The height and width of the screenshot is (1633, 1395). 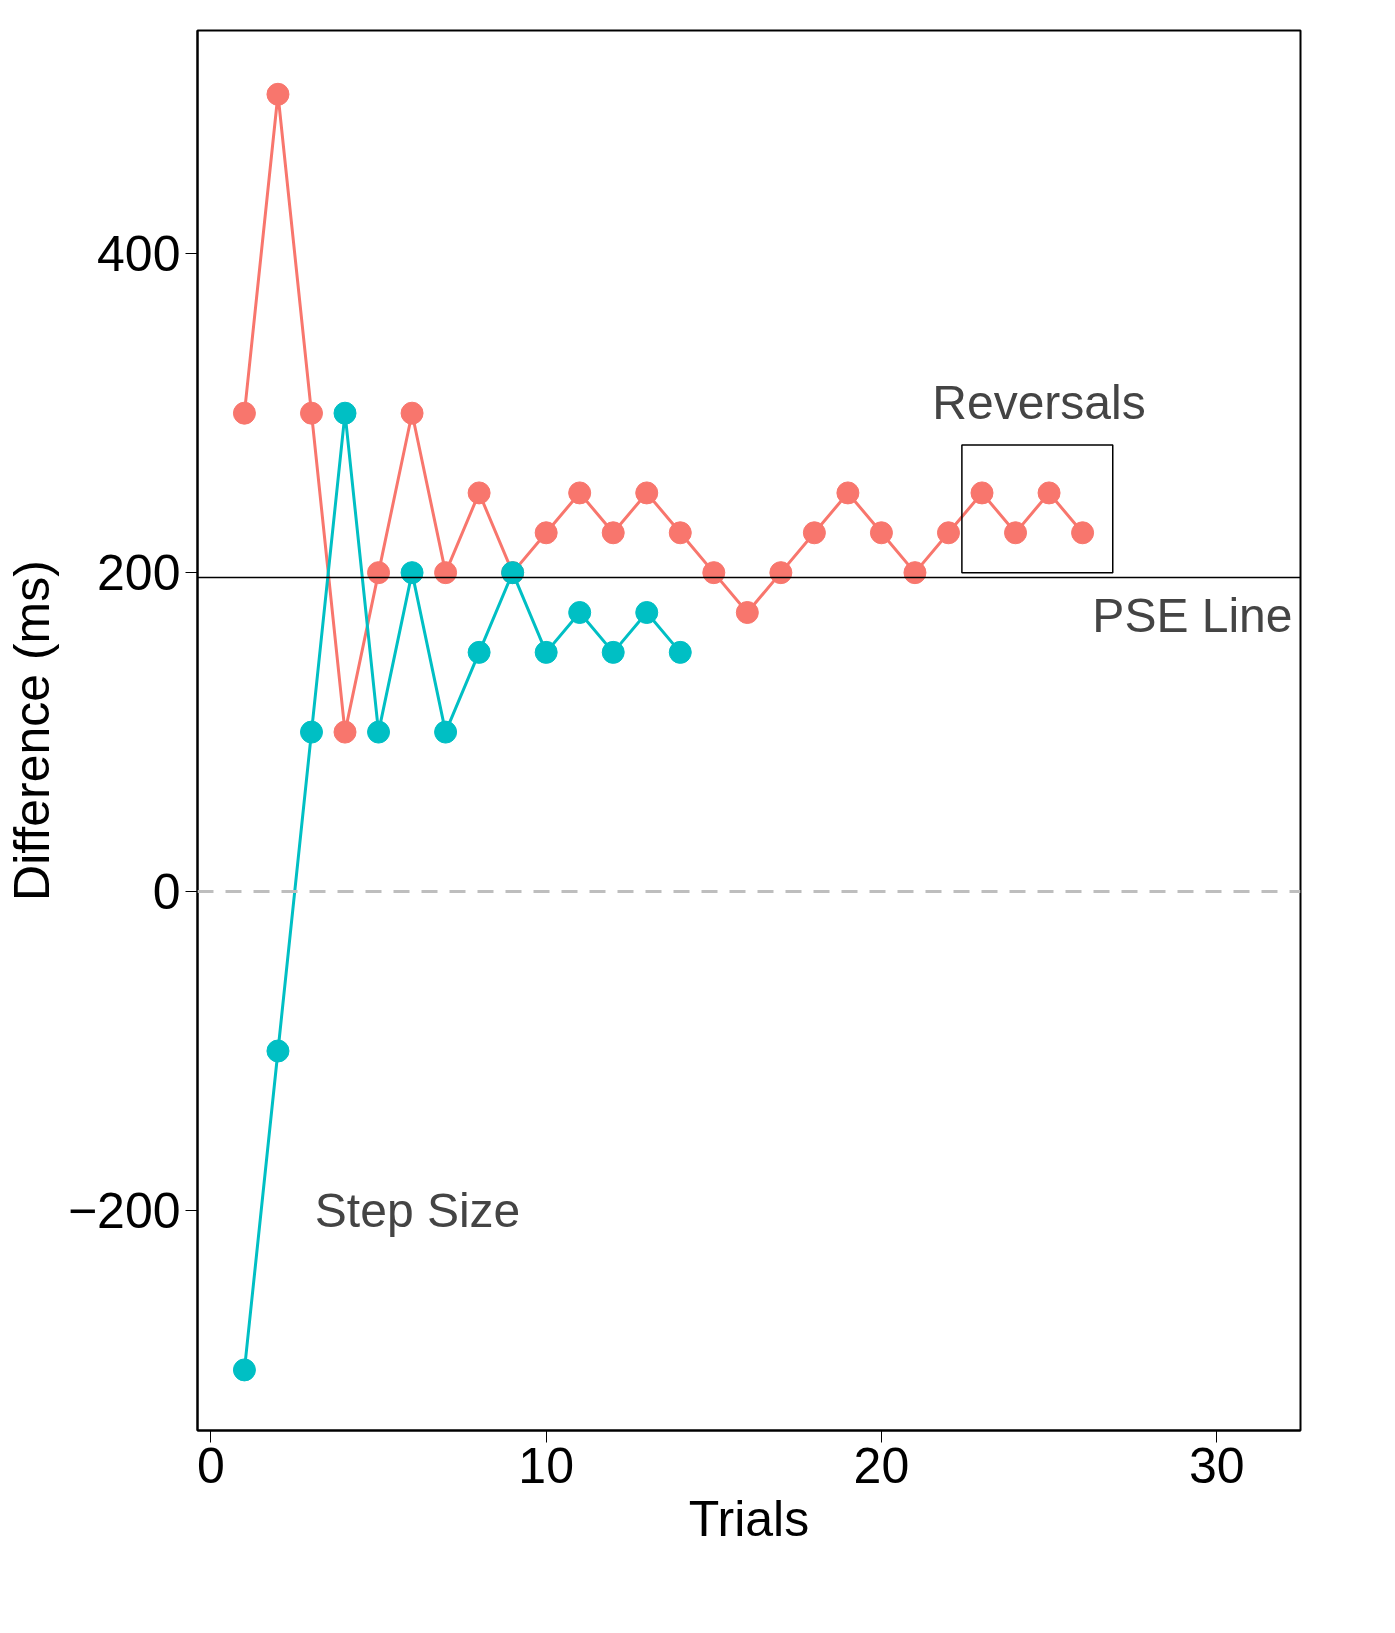 I want to click on x-tick-label: 30, so click(x=1216, y=1465).